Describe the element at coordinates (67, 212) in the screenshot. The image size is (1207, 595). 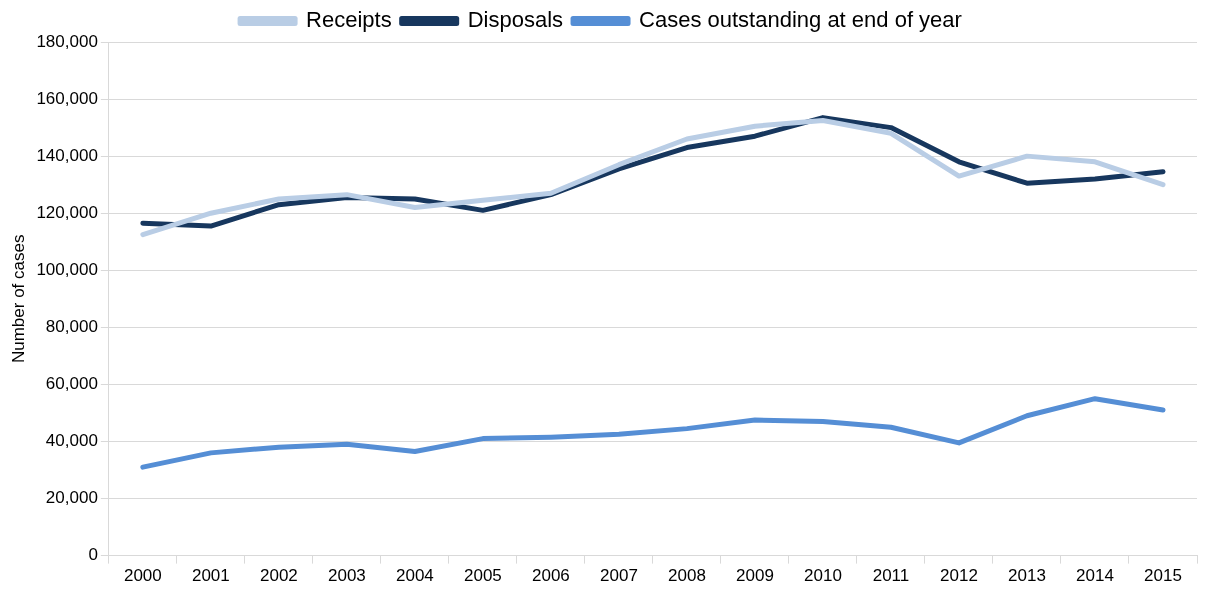
I see `y-tick-label: 120,000` at that location.